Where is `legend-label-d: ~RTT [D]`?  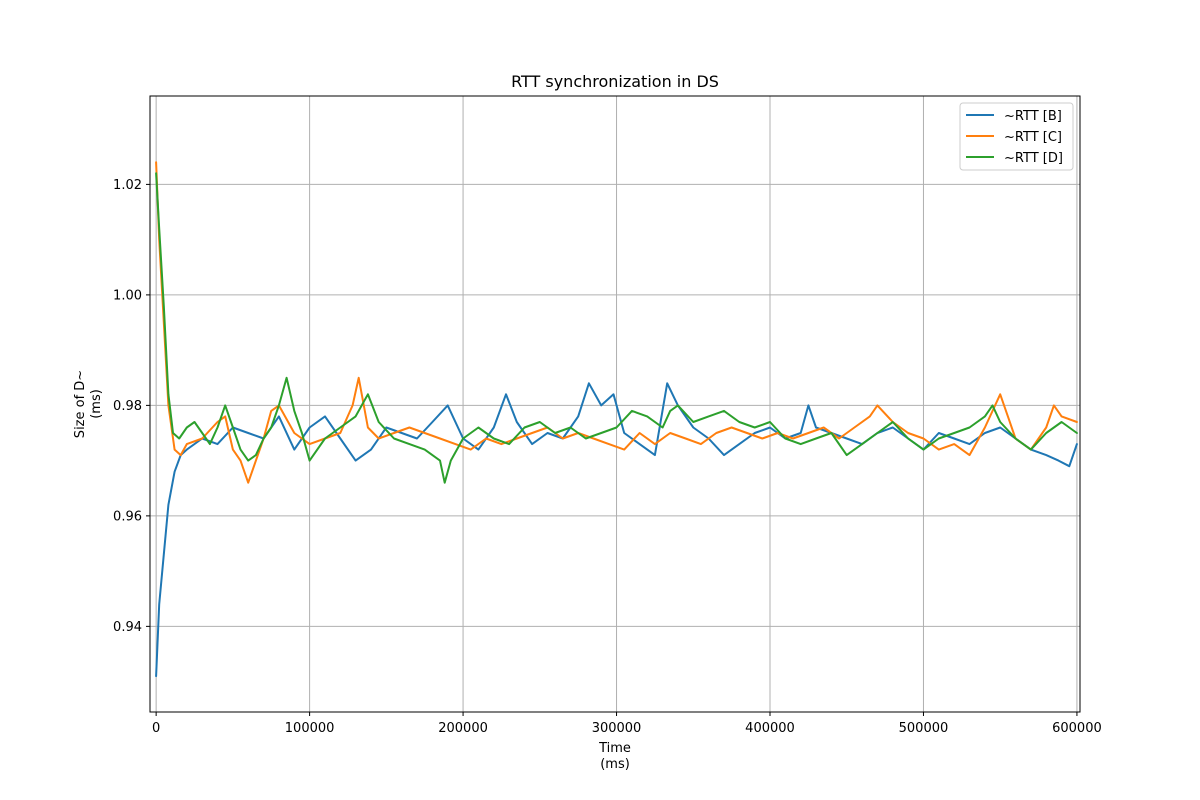
legend-label-d: ~RTT [D] is located at coordinates (1033, 158).